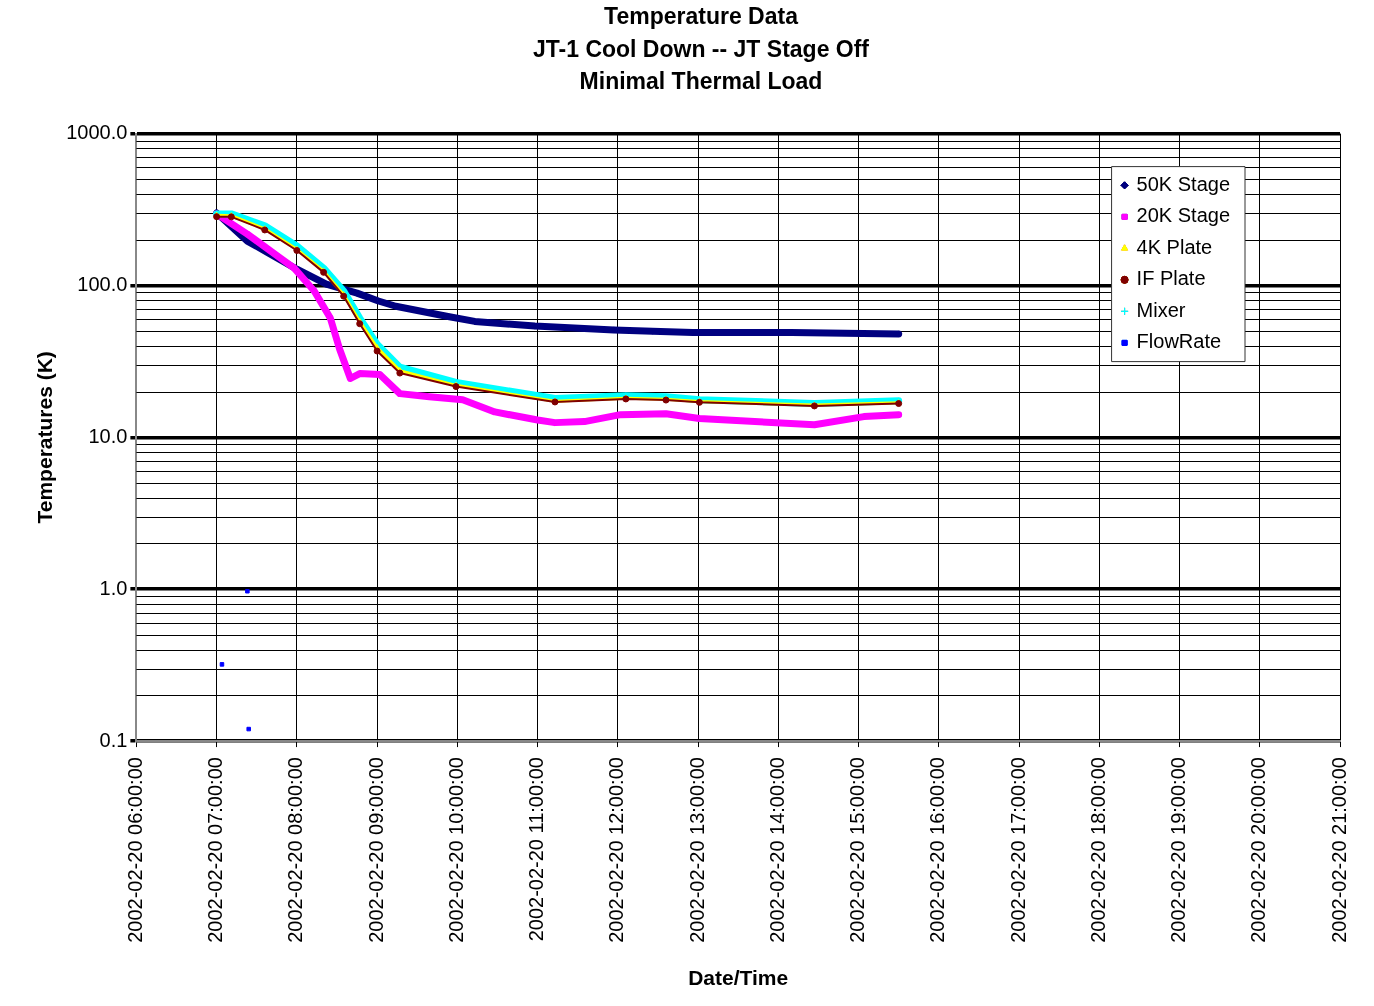  What do you see at coordinates (616, 850) in the screenshot?
I see `x-tick-label: 2002-02-20 12:00:00` at bounding box center [616, 850].